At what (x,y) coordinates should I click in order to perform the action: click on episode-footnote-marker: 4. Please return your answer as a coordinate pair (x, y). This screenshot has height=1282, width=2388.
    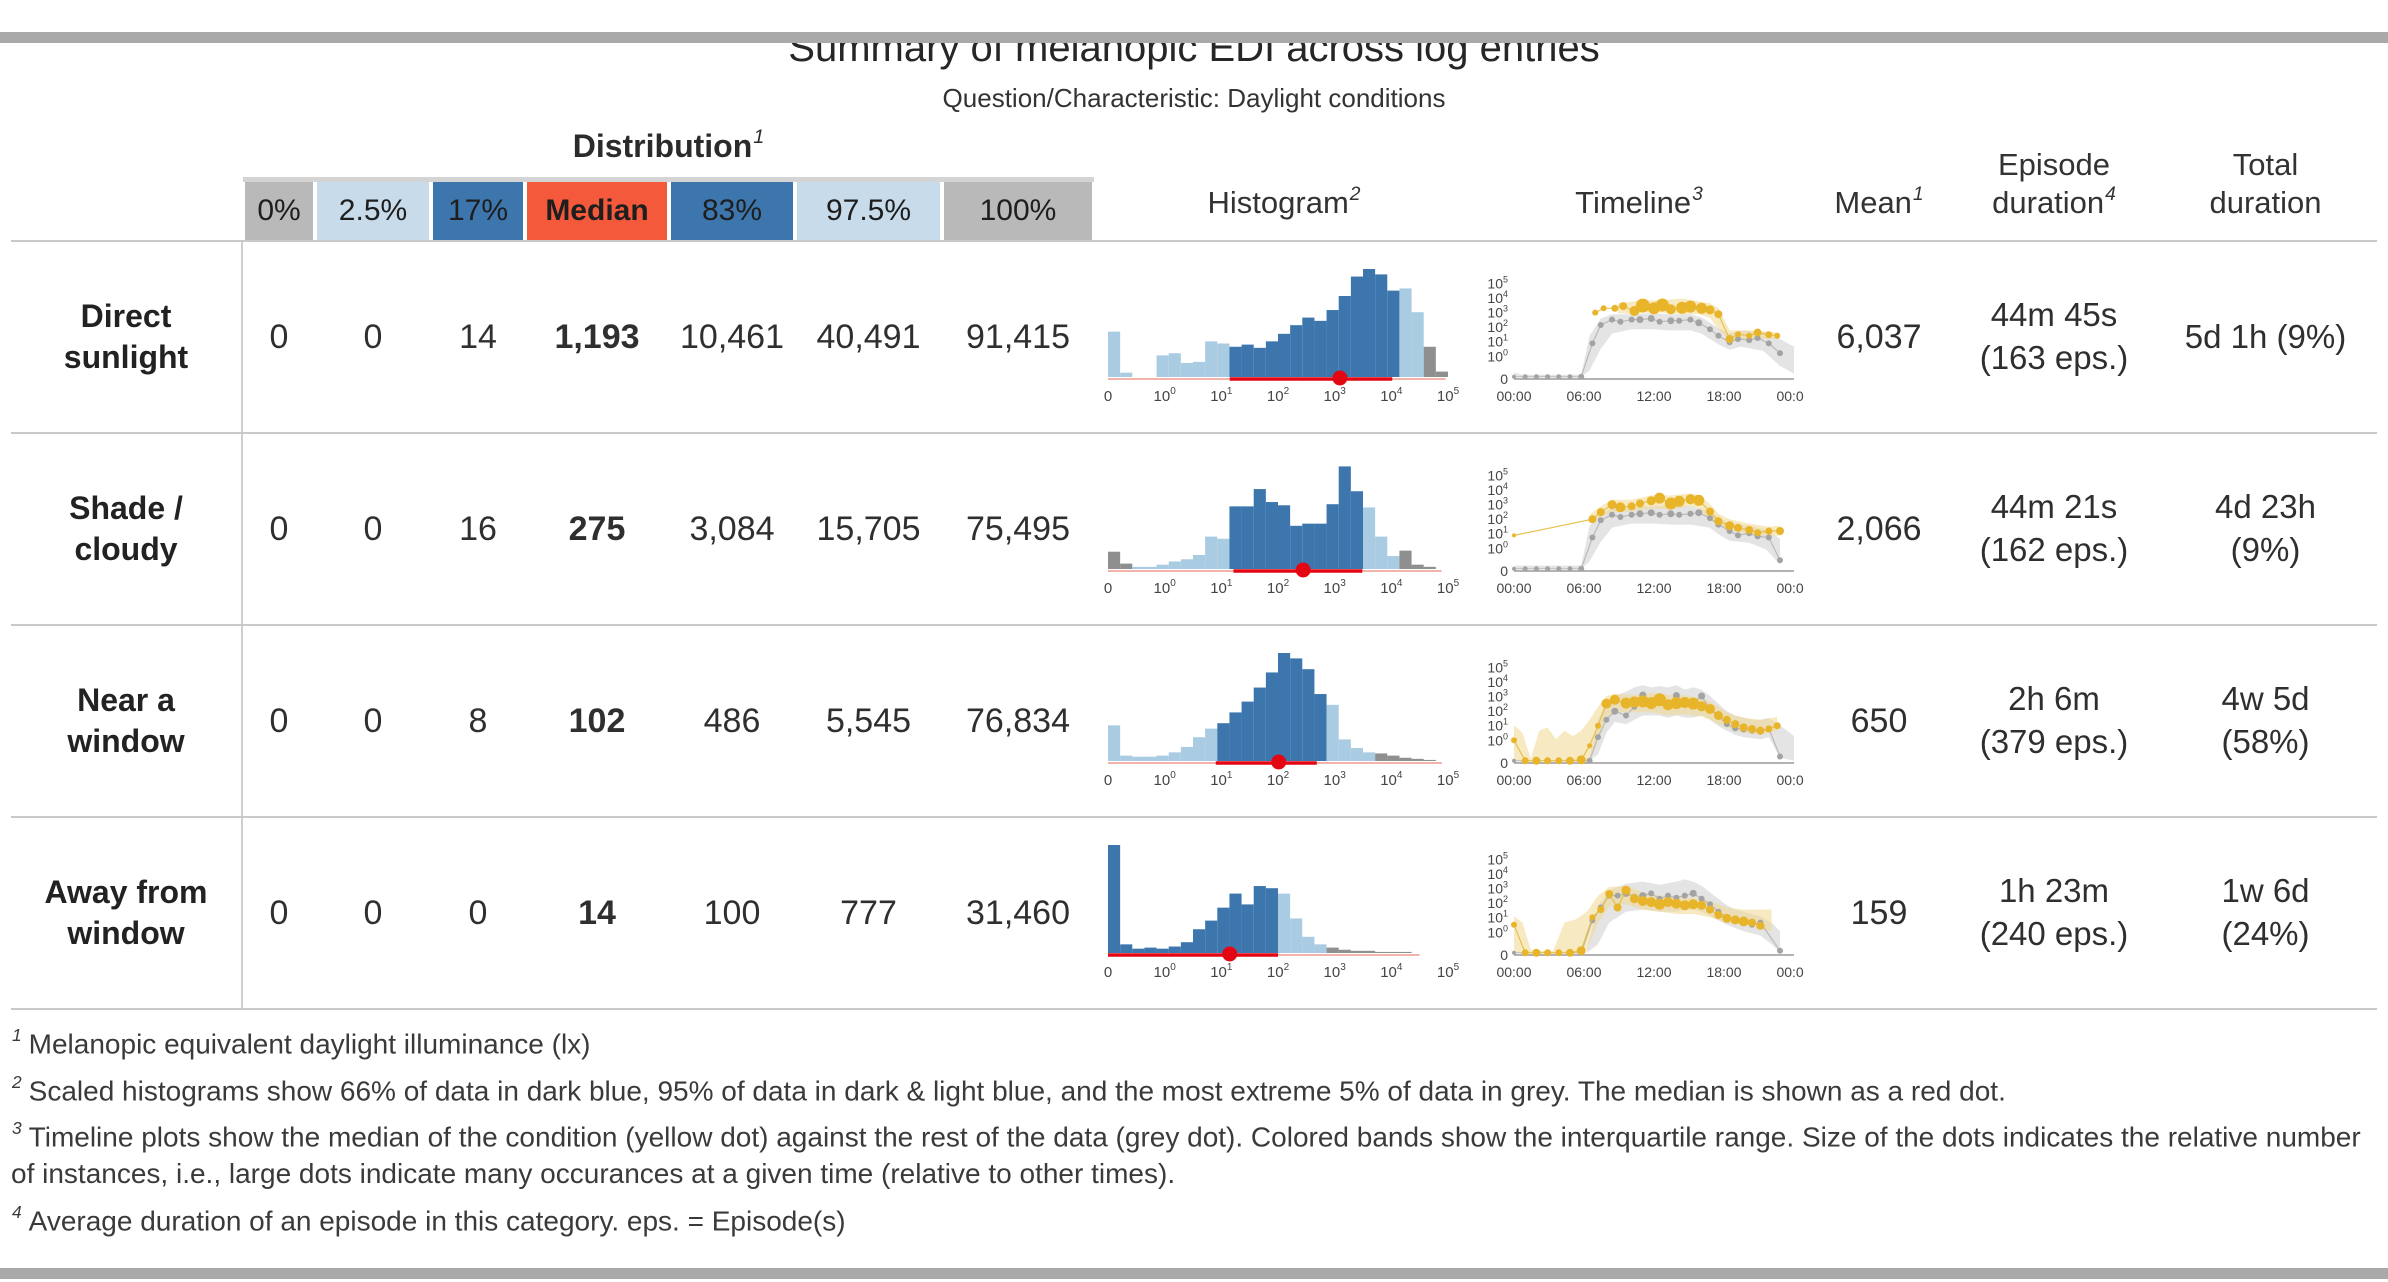
    Looking at the image, I should click on (2110, 194).